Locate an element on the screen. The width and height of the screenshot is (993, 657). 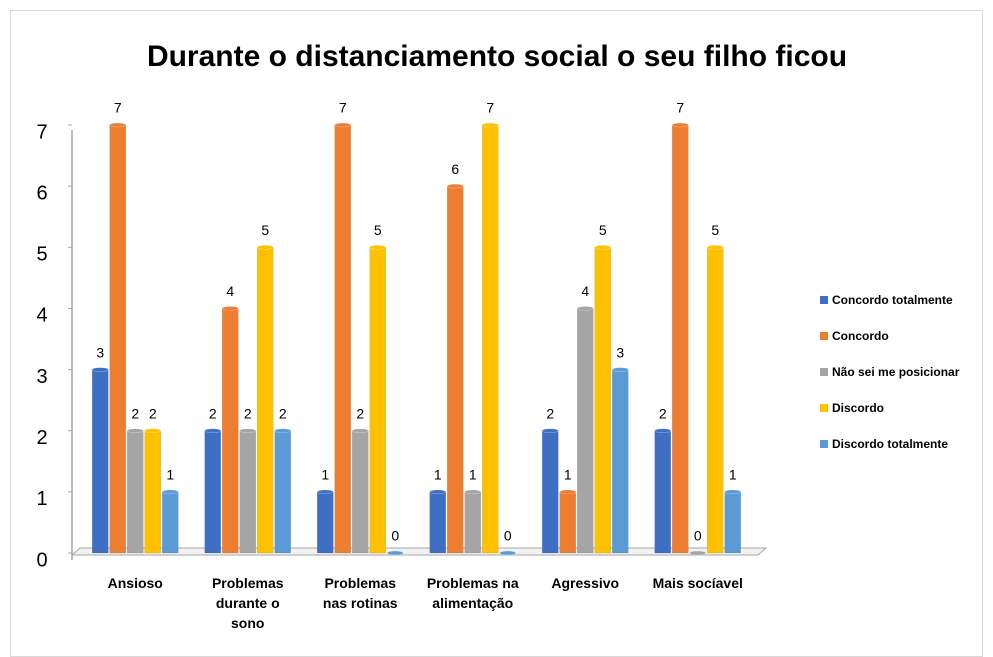
data-label: 6 is located at coordinates (455, 169).